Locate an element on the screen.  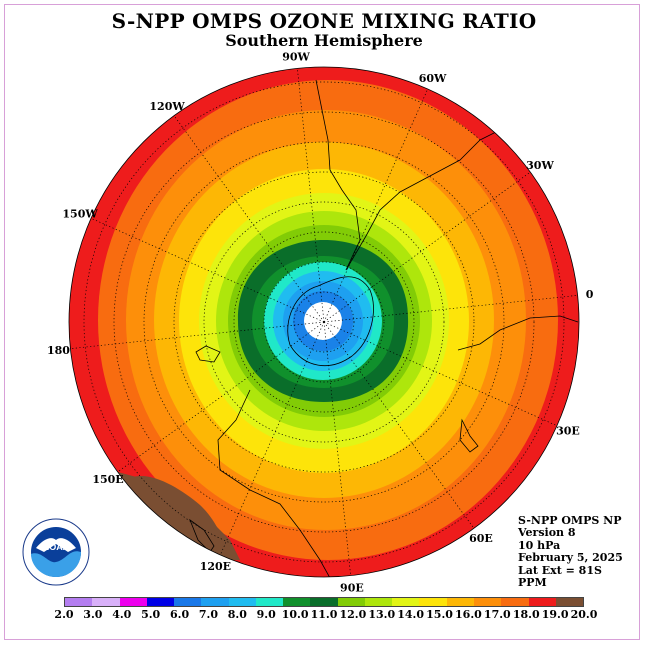
info-line: February 5, 2025 is located at coordinates (570, 558).